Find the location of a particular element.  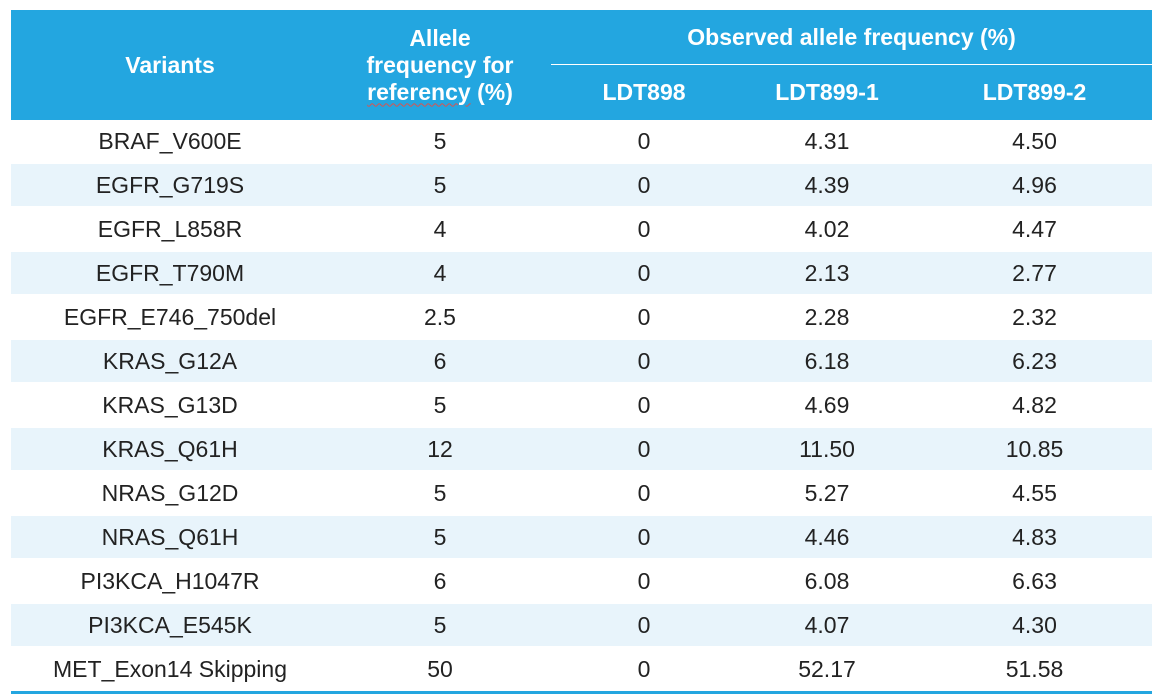

table-row: EGFR_T790M 4 0 2.13 2.77 is located at coordinates (582, 272).